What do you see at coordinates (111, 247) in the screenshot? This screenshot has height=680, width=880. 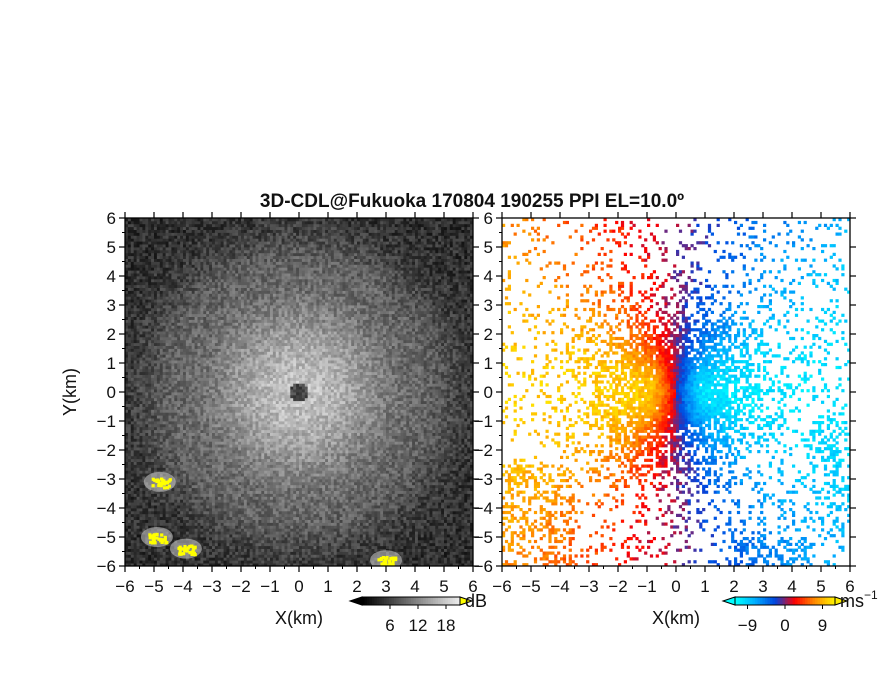 I see `y-tick-label: 5` at bounding box center [111, 247].